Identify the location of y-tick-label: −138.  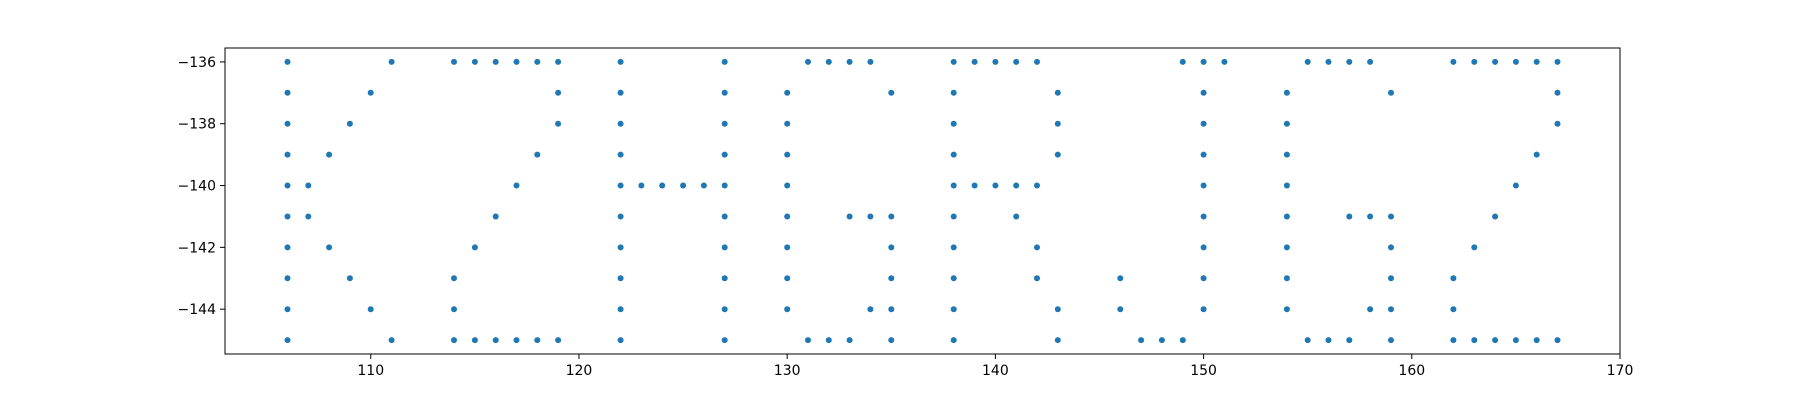
(197, 125).